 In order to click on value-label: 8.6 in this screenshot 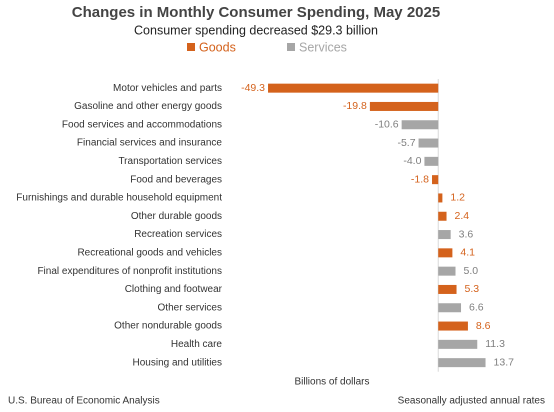, I will do `click(483, 326)`.